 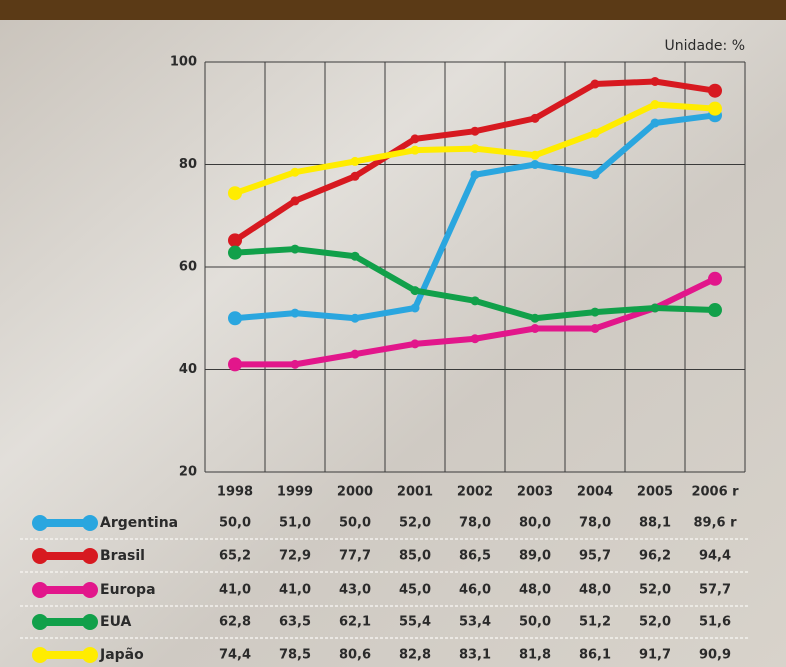 I want to click on table-value: 78,5, so click(x=295, y=655).